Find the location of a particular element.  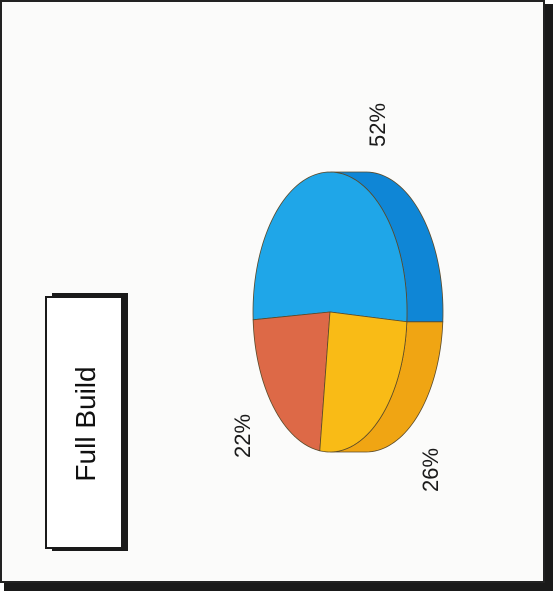

chart-title: Full Build is located at coordinates (85, 423).